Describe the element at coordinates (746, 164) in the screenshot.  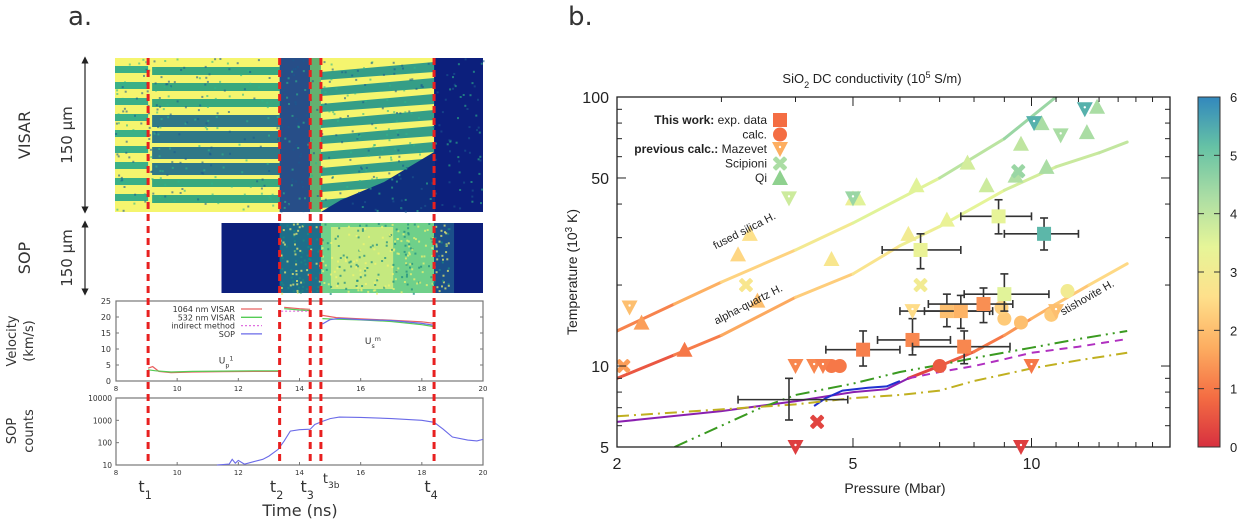
I see `conductivity-legend-label: Scipioni` at that location.